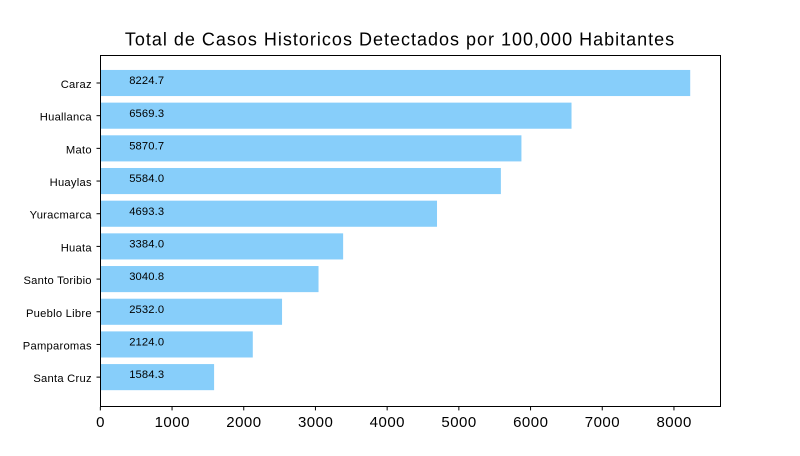 The width and height of the screenshot is (800, 456). Describe the element at coordinates (146, 245) in the screenshot. I see `svg-text: 3384.0` at that location.